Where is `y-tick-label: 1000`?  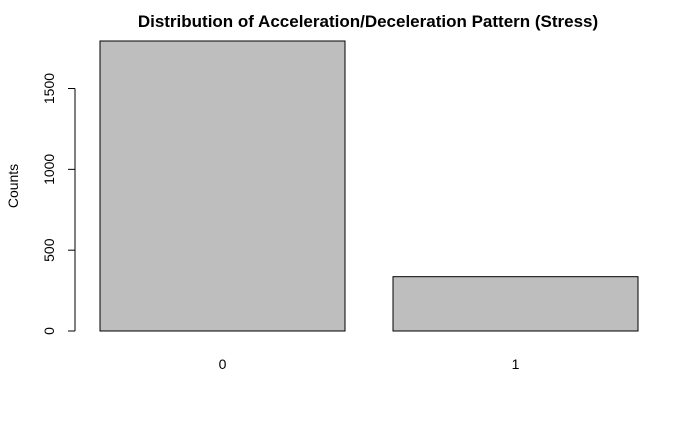
y-tick-label: 1000 is located at coordinates (49, 169).